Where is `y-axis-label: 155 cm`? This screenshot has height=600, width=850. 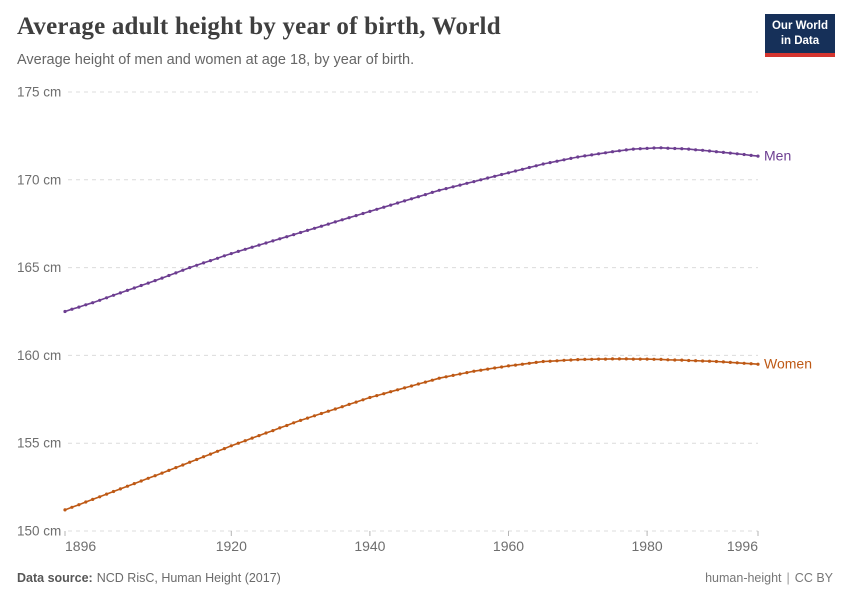 y-axis-label: 155 cm is located at coordinates (39, 443).